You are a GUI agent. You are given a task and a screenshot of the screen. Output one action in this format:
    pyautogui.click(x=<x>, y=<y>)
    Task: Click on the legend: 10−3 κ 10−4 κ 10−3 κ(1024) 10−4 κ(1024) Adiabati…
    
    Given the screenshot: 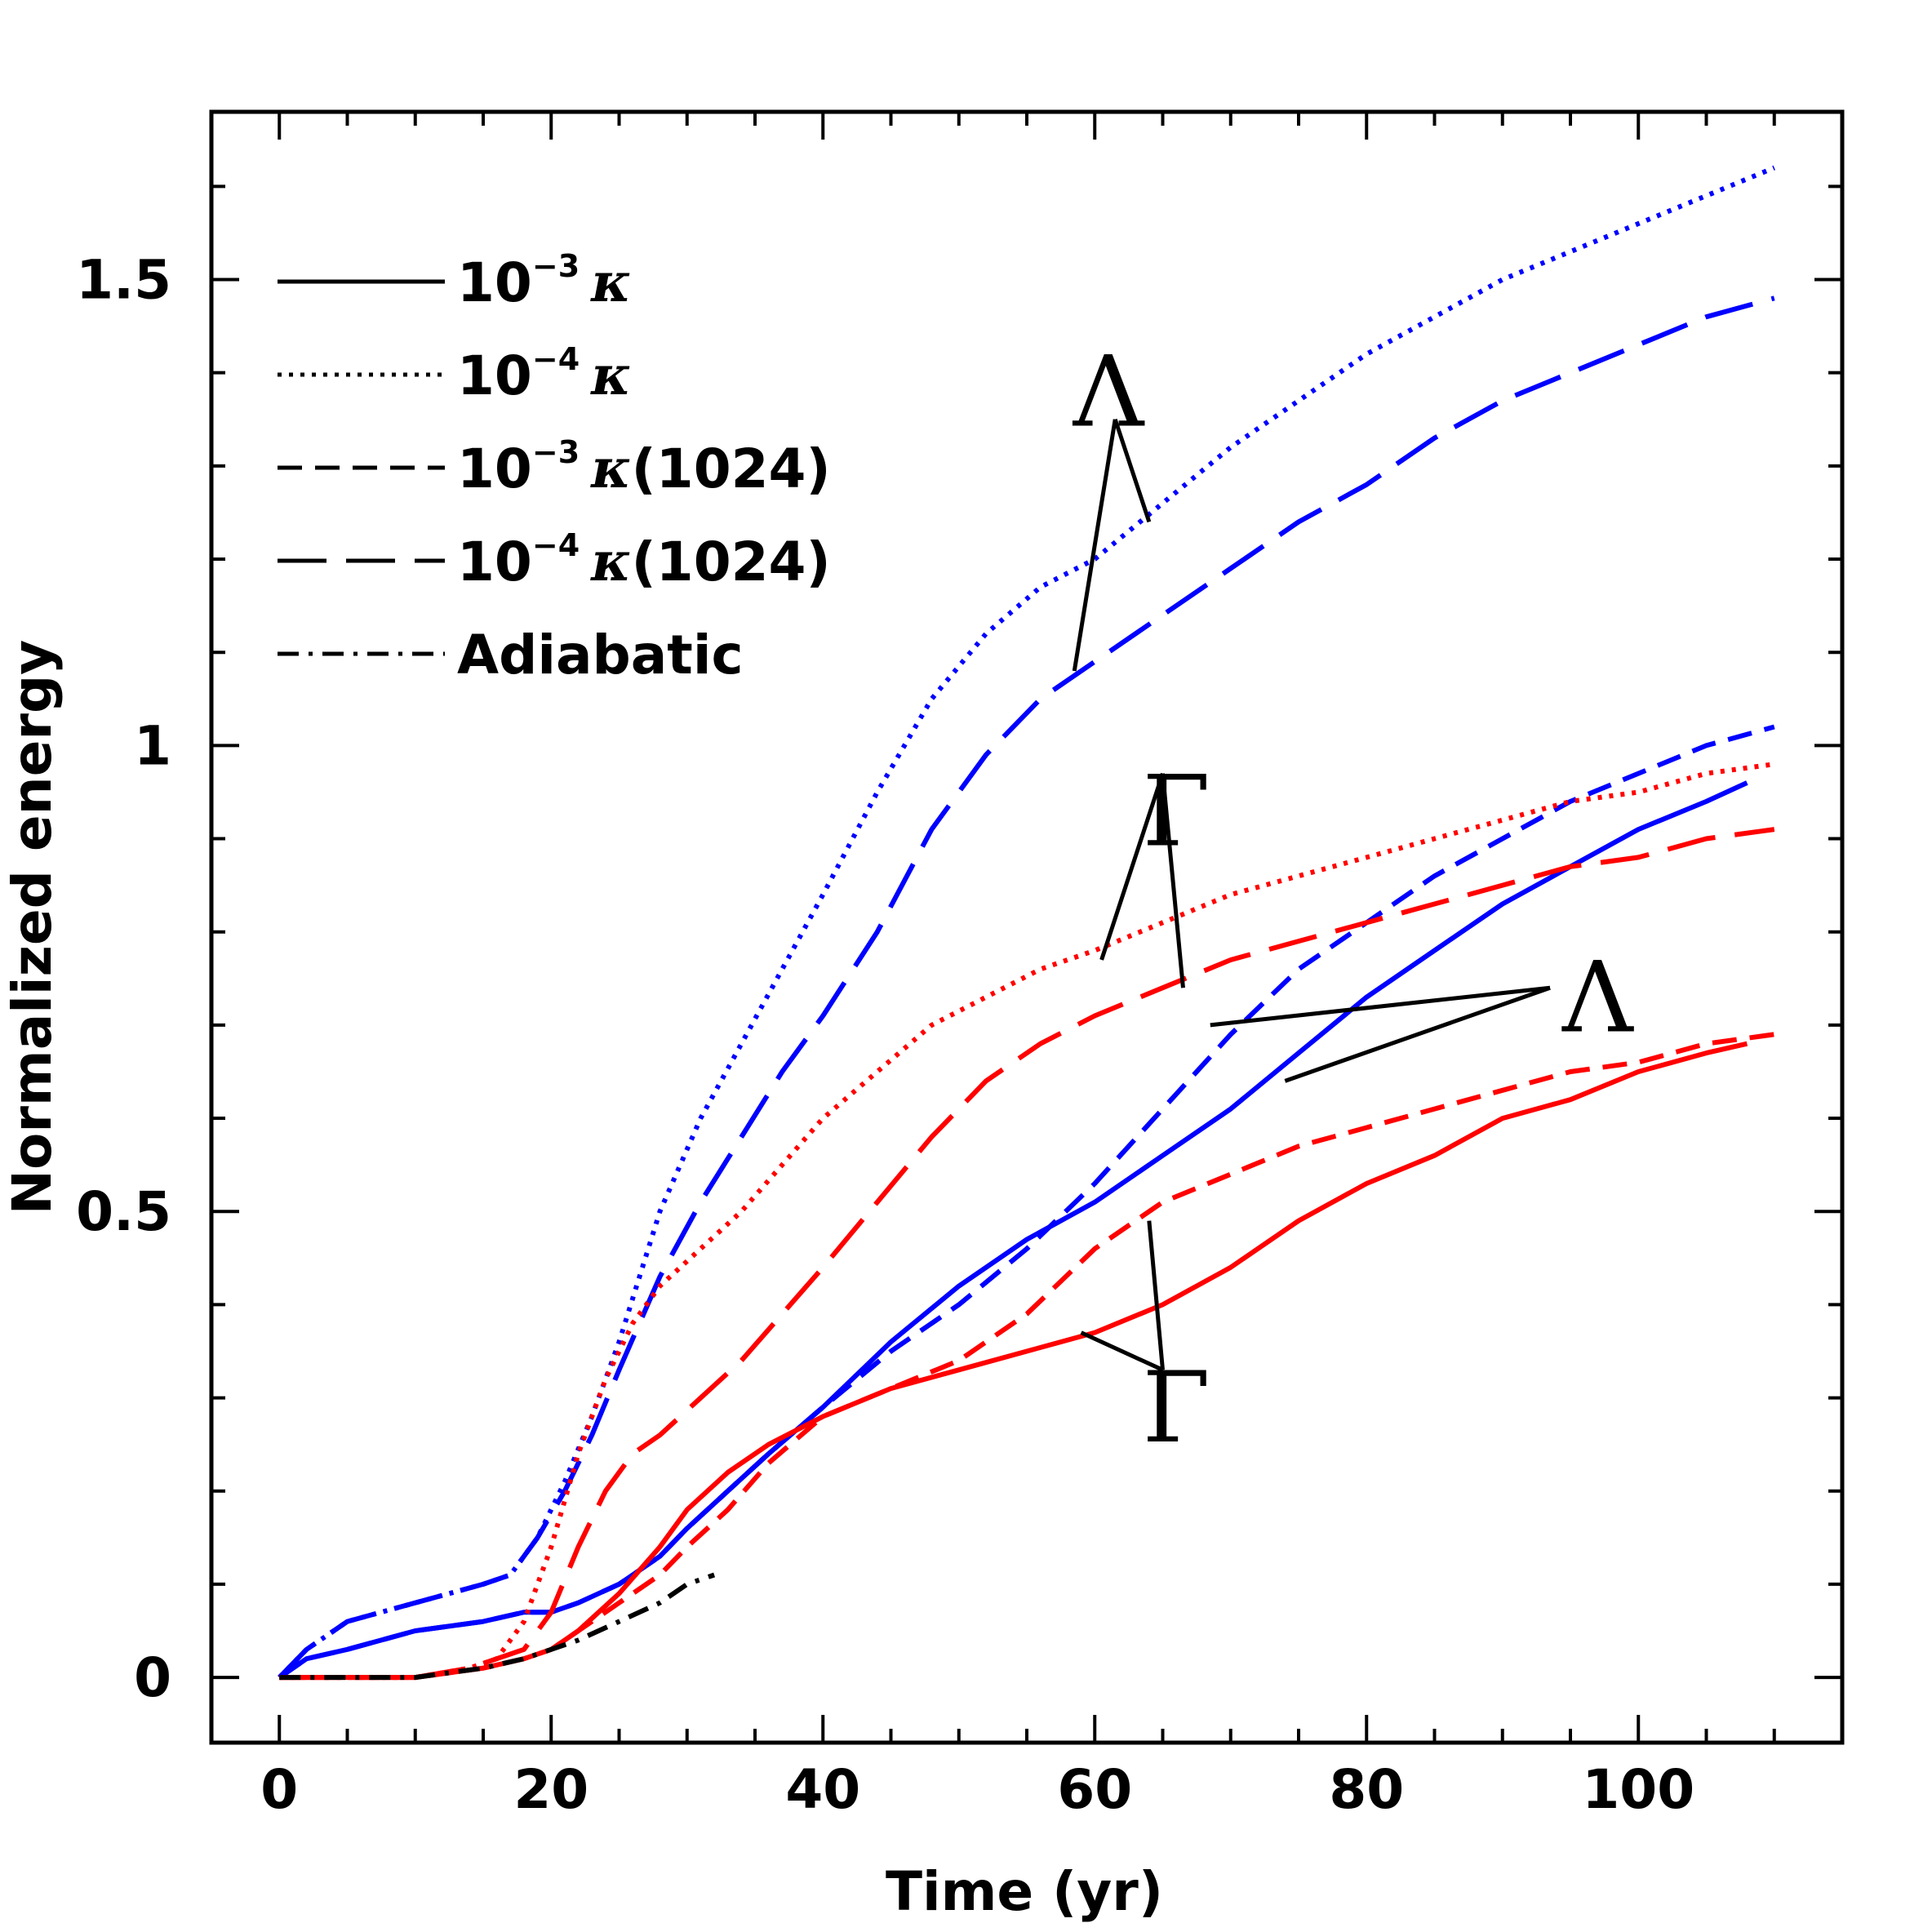 What is the action you would take?
    pyautogui.click(x=554, y=467)
    